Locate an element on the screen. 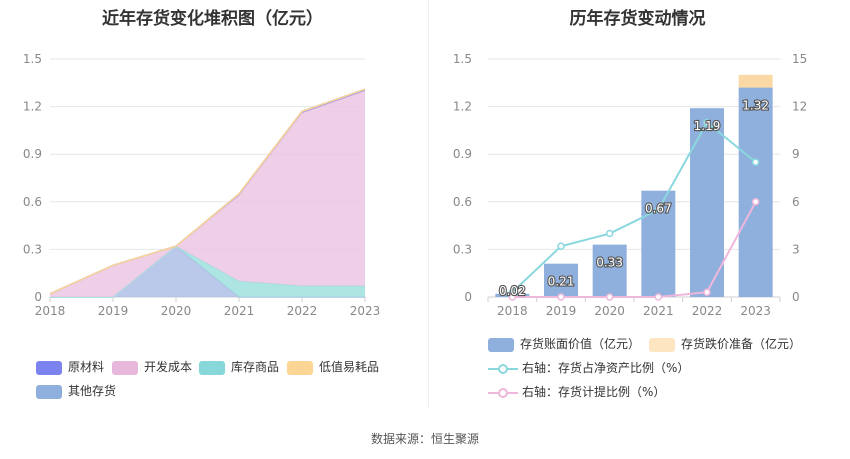 The width and height of the screenshot is (850, 459). y2-tick-label: 9 is located at coordinates (796, 154).